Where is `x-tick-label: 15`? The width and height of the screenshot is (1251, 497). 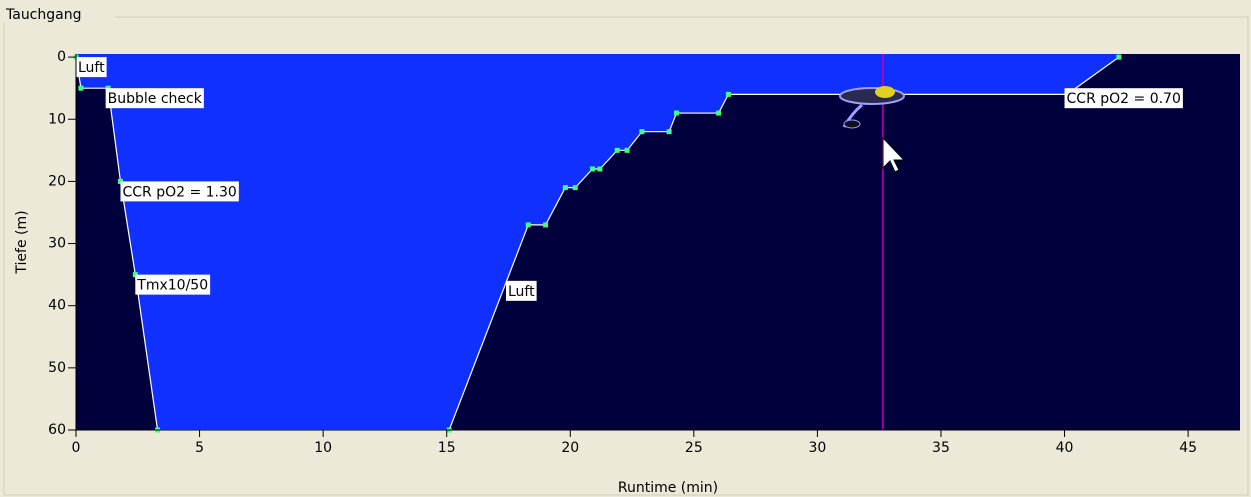 x-tick-label: 15 is located at coordinates (447, 448).